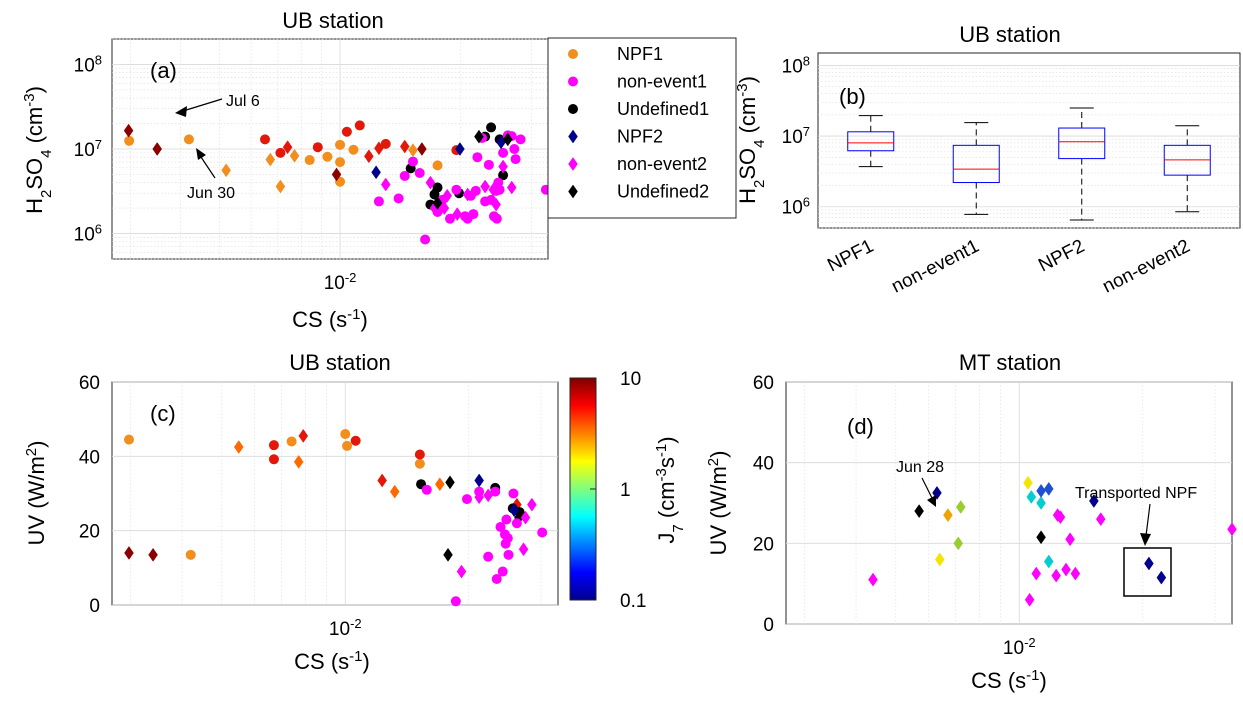 Image resolution: width=1243 pixels, height=703 pixels. What do you see at coordinates (935, 267) in the screenshot?
I see `panel-b-xtick: non-event1` at bounding box center [935, 267].